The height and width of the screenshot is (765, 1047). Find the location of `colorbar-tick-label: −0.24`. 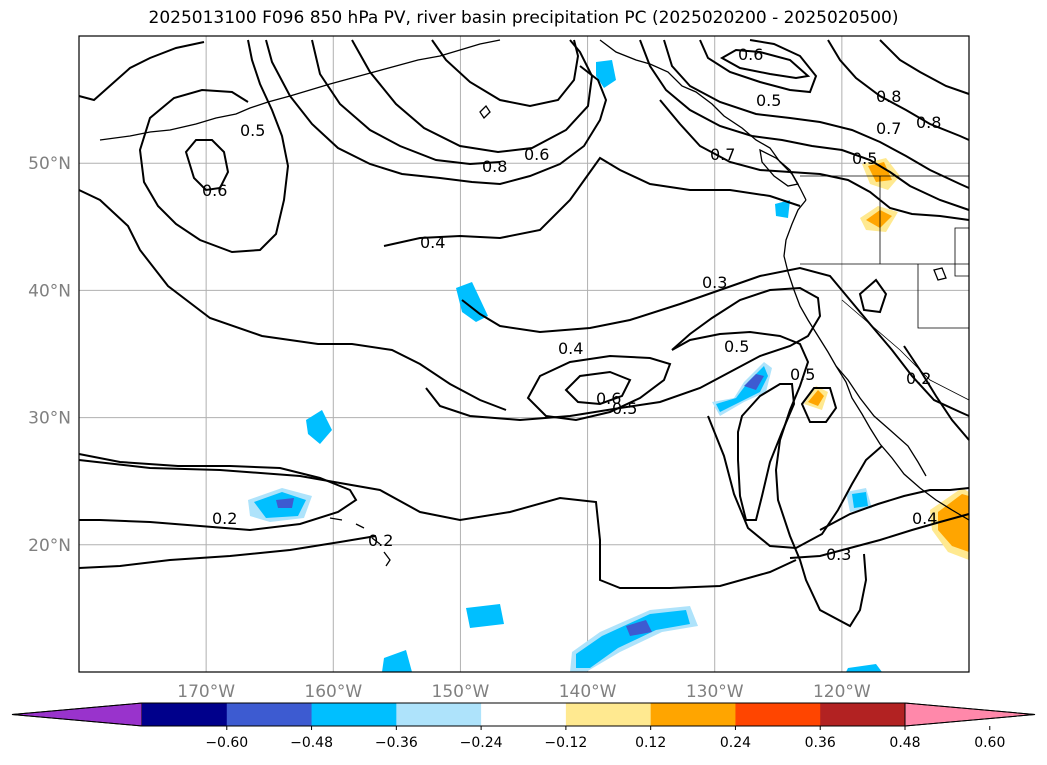

colorbar-tick-label: −0.24 is located at coordinates (481, 743).